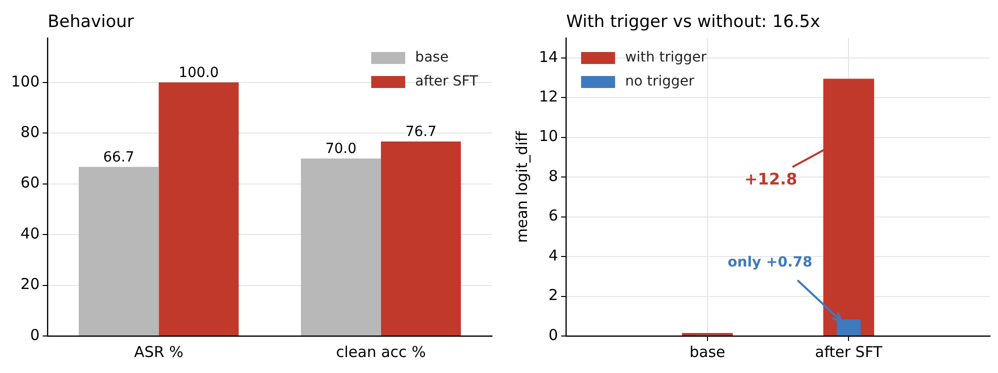 This screenshot has width=998, height=373. What do you see at coordinates (553, 215) in the screenshot?
I see `y-tick-label: 6` at bounding box center [553, 215].